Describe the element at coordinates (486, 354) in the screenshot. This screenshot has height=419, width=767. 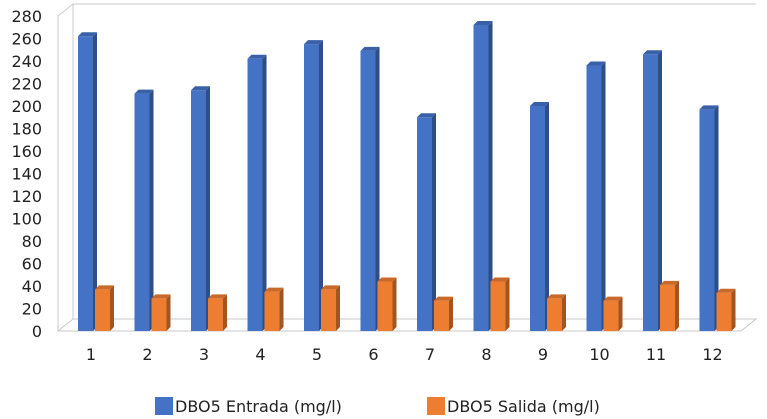
I see `x-tick-label: 8` at that location.